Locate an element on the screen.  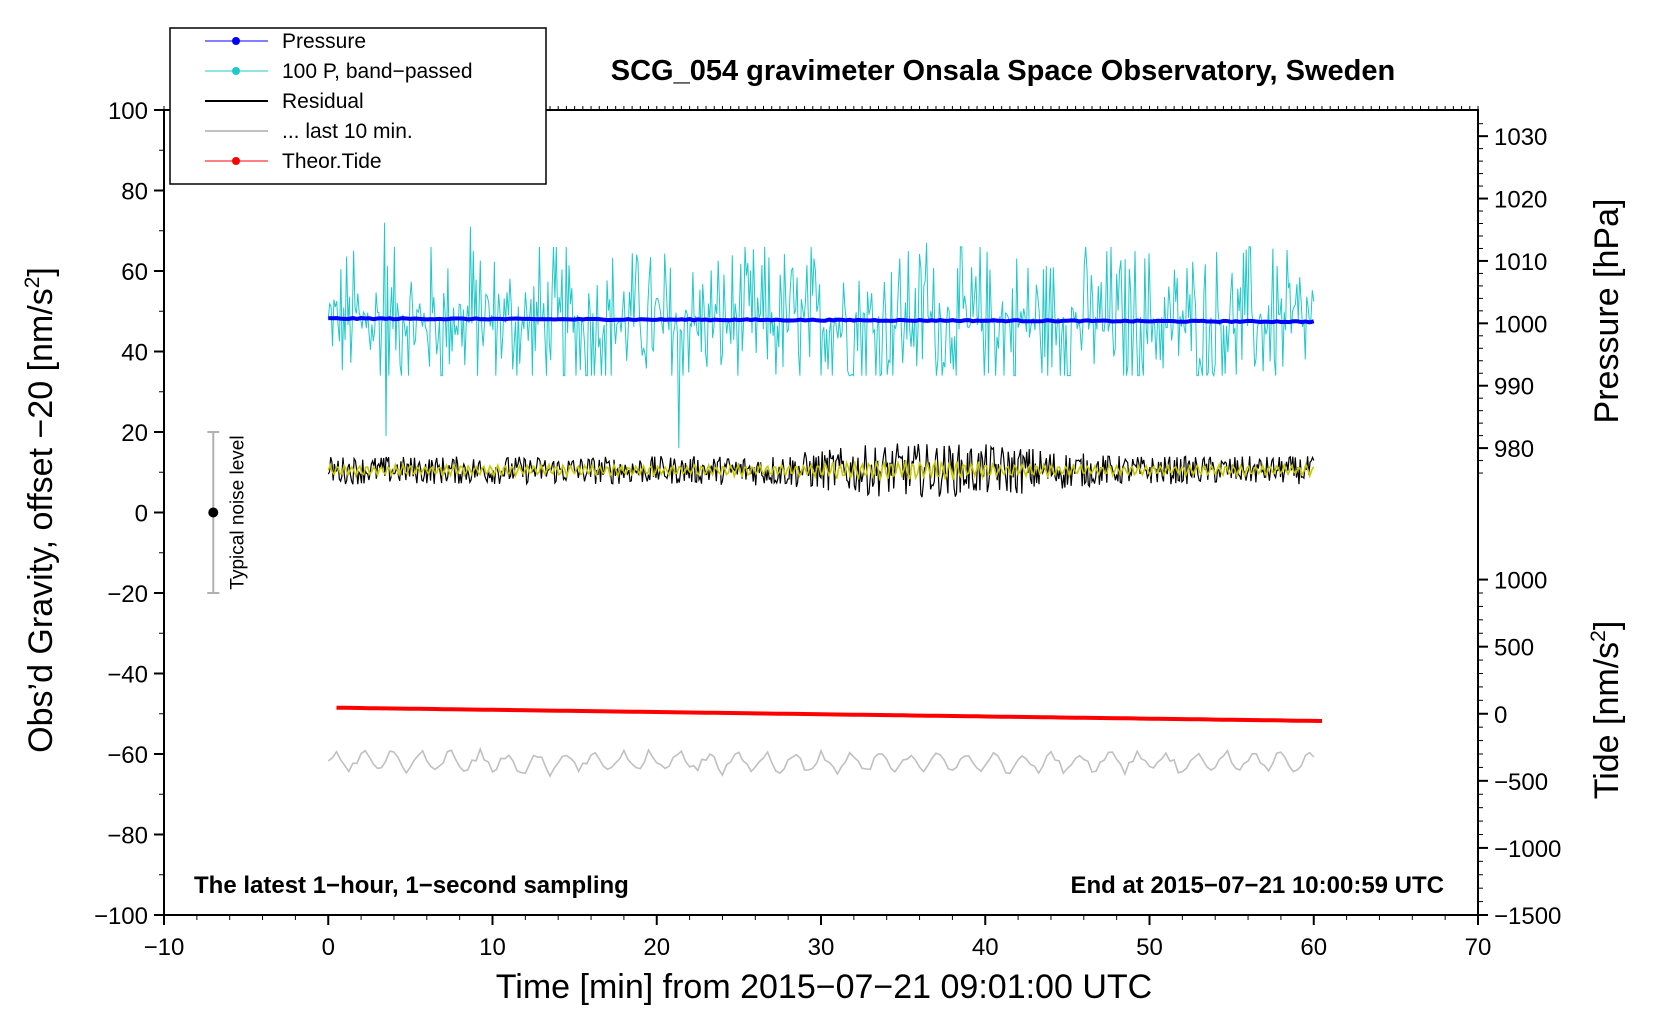
y-tick-label: 0 is located at coordinates (141, 514).